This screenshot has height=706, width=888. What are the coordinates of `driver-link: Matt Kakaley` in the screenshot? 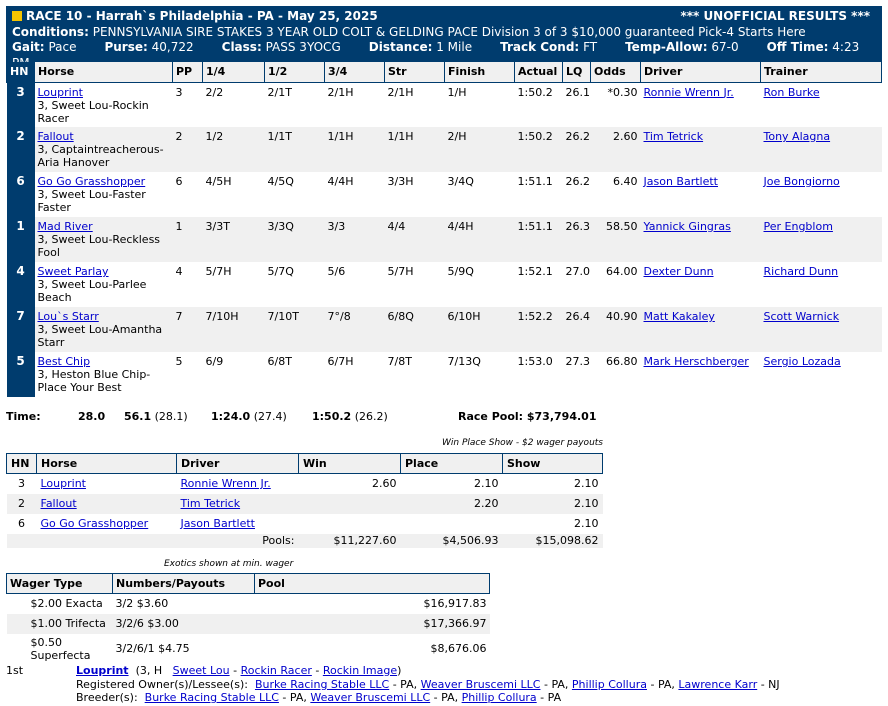 It's located at (679, 316).